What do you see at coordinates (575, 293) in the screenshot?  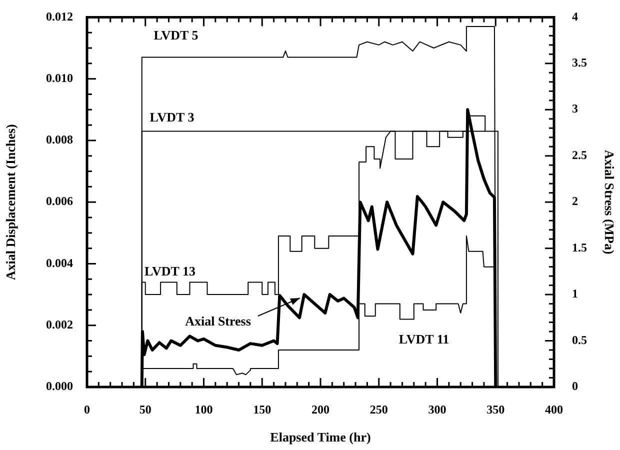 I see `y2-tick-label: 1` at bounding box center [575, 293].